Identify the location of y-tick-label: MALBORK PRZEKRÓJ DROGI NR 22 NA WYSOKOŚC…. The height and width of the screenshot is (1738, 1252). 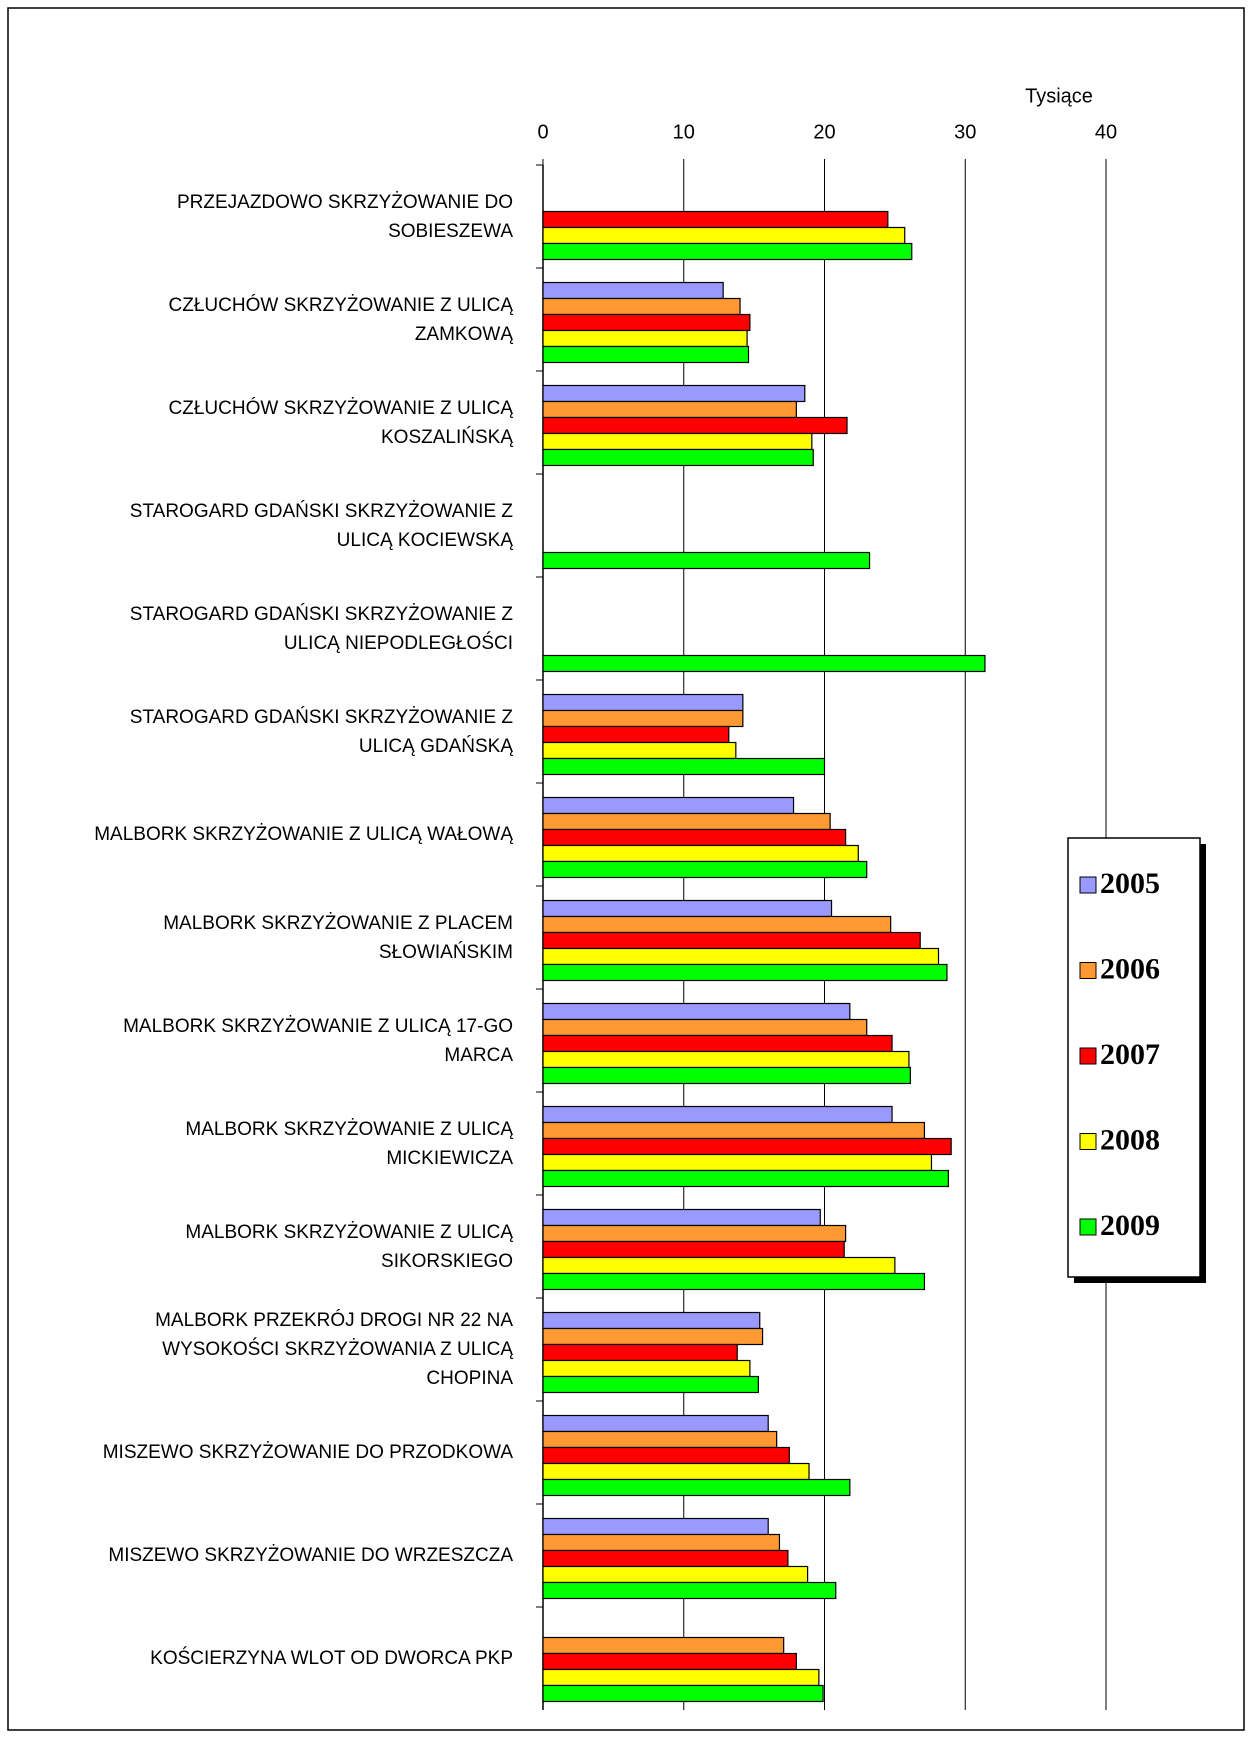
(334, 1349).